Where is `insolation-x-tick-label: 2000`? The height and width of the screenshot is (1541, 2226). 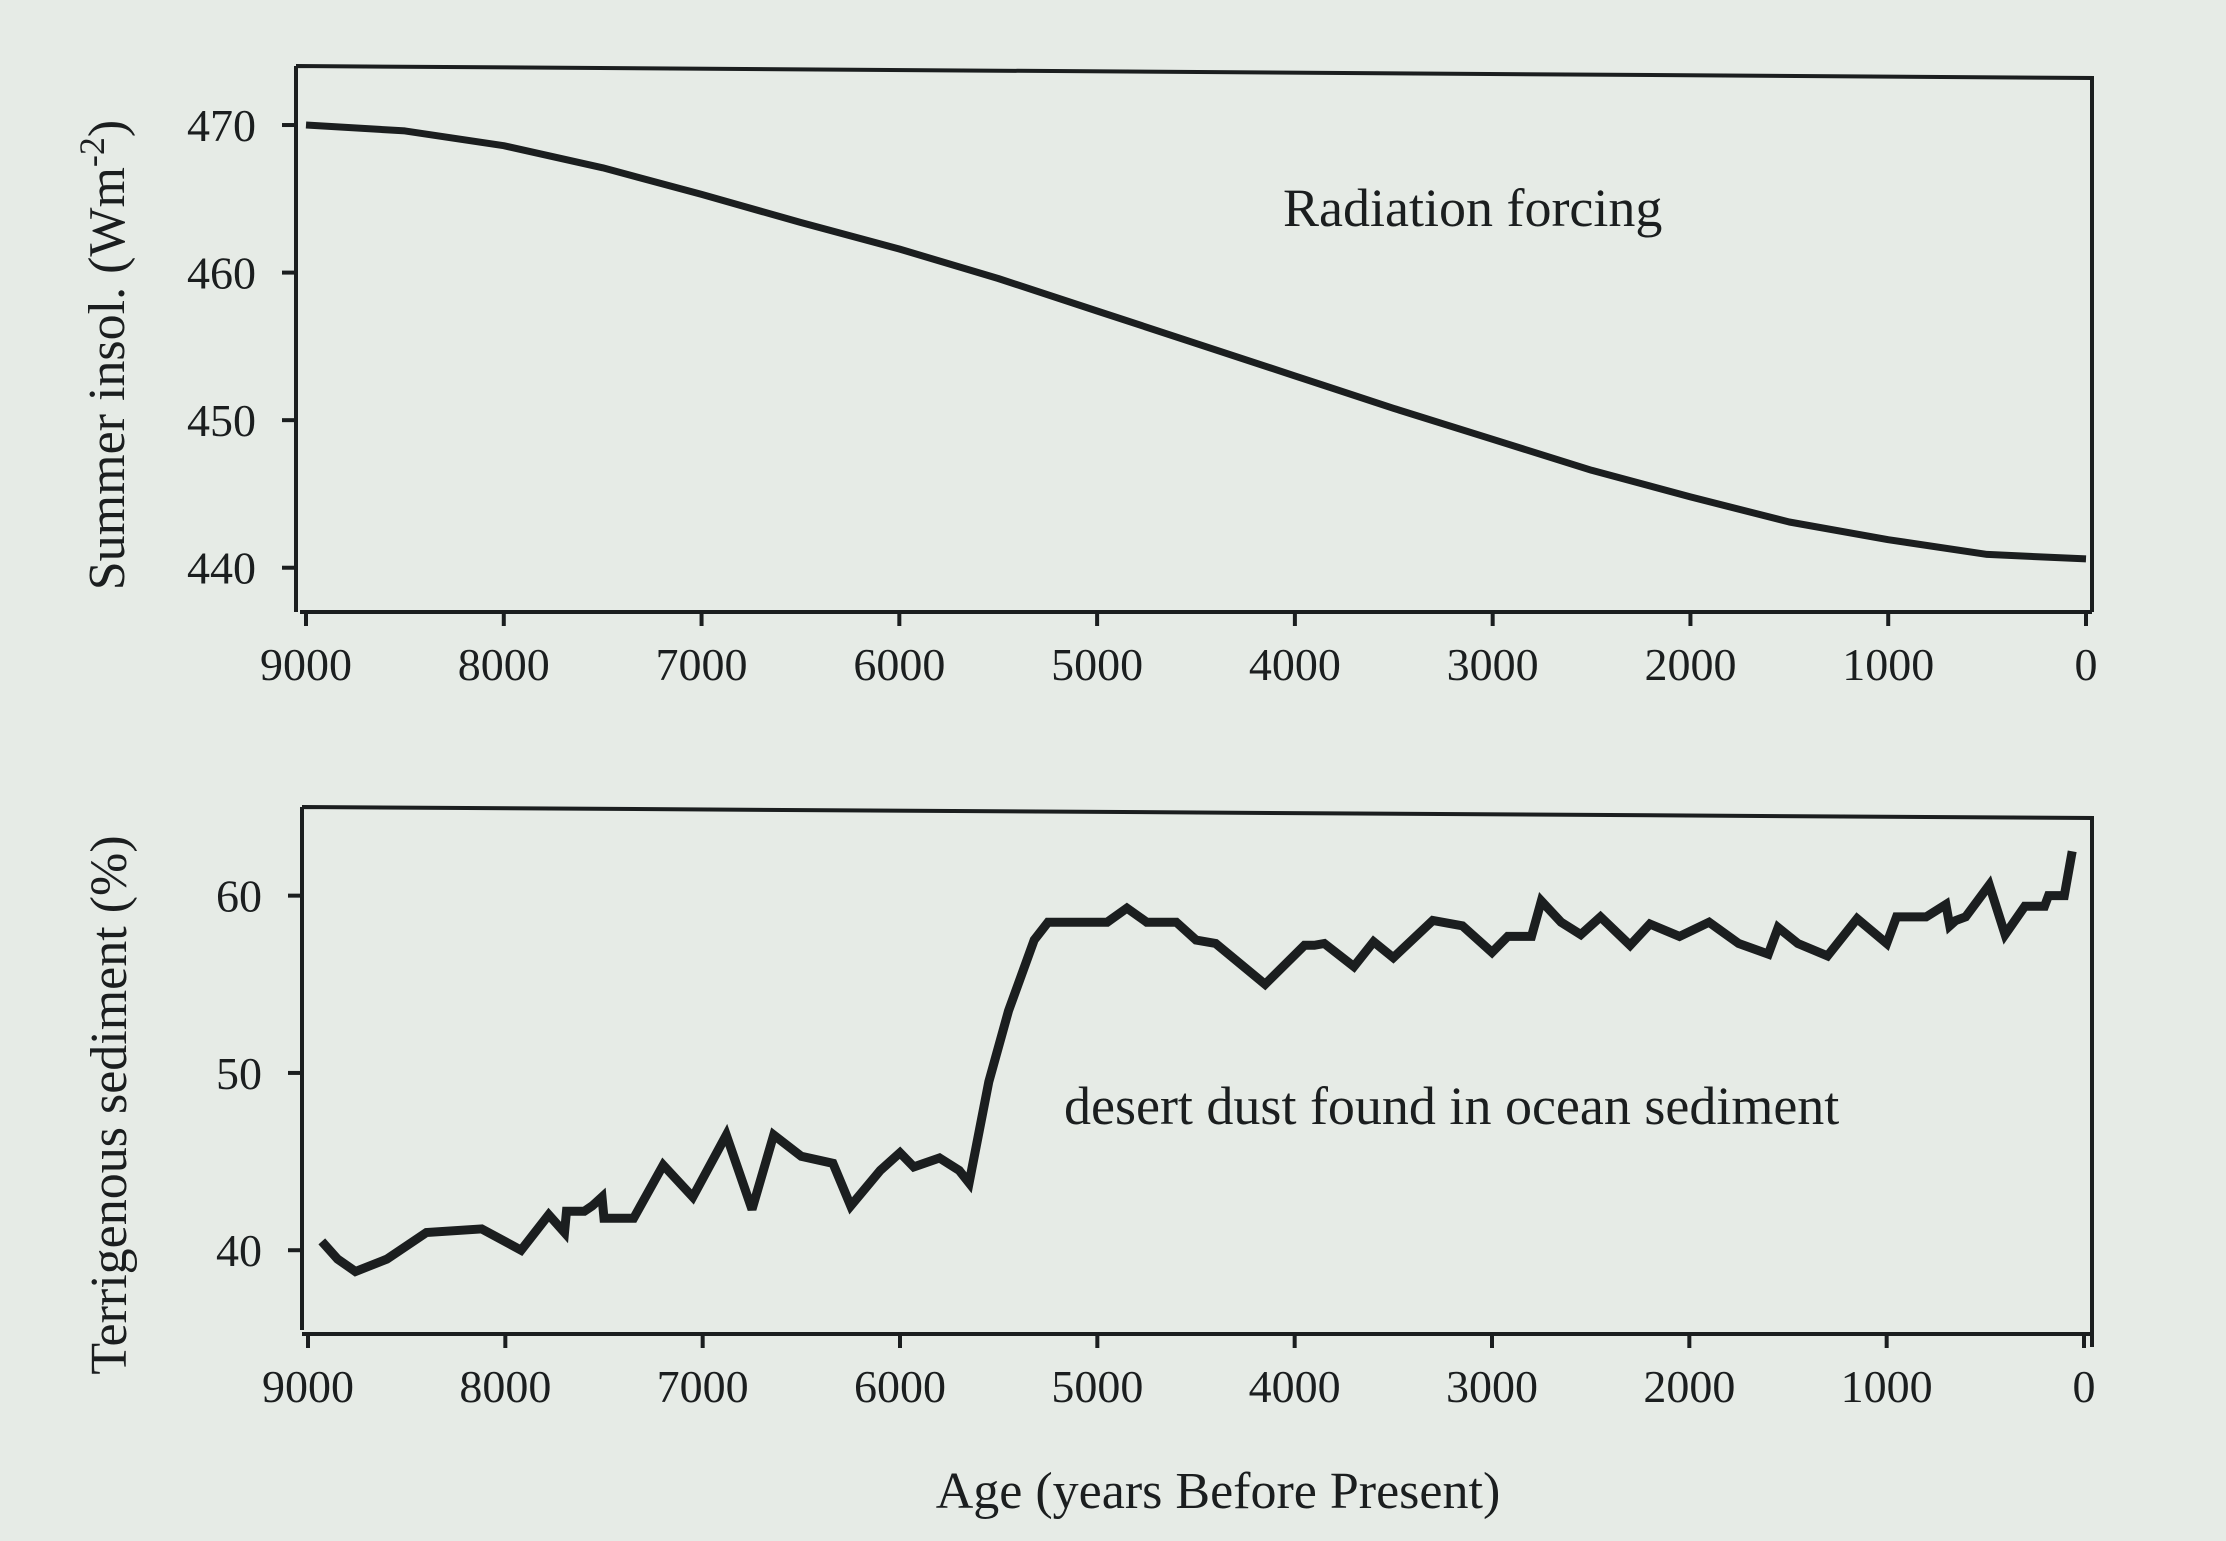 insolation-x-tick-label: 2000 is located at coordinates (1690, 664).